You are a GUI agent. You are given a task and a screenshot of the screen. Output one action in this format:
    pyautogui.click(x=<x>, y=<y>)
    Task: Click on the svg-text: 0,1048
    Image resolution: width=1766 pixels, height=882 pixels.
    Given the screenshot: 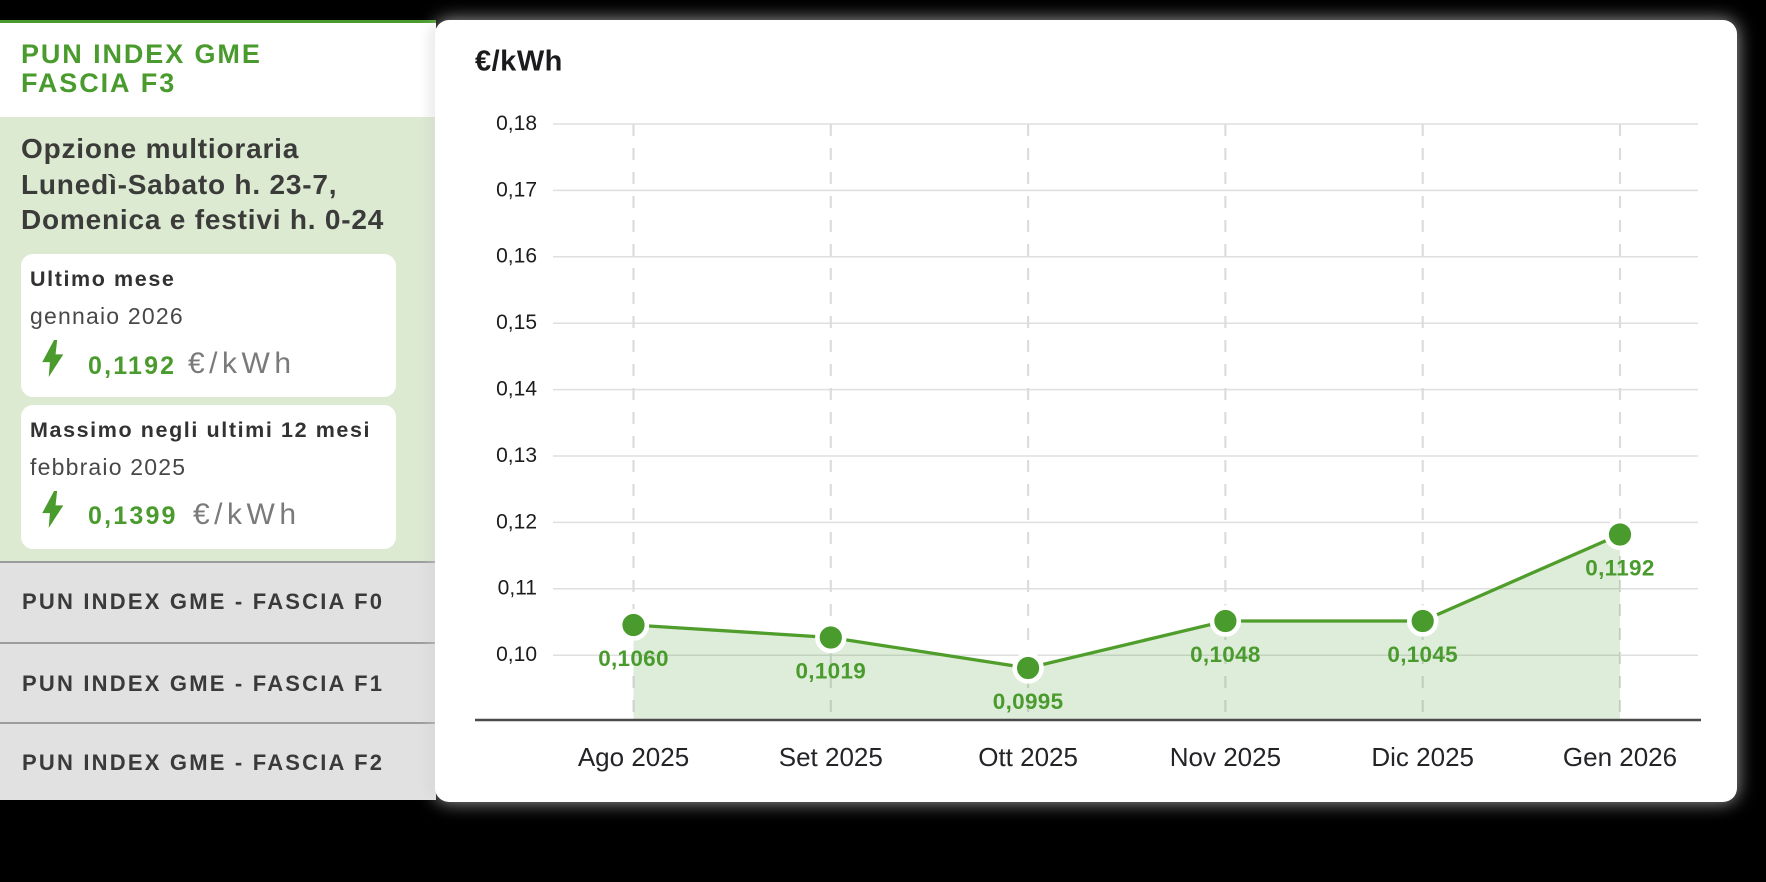 What is the action you would take?
    pyautogui.click(x=1225, y=654)
    